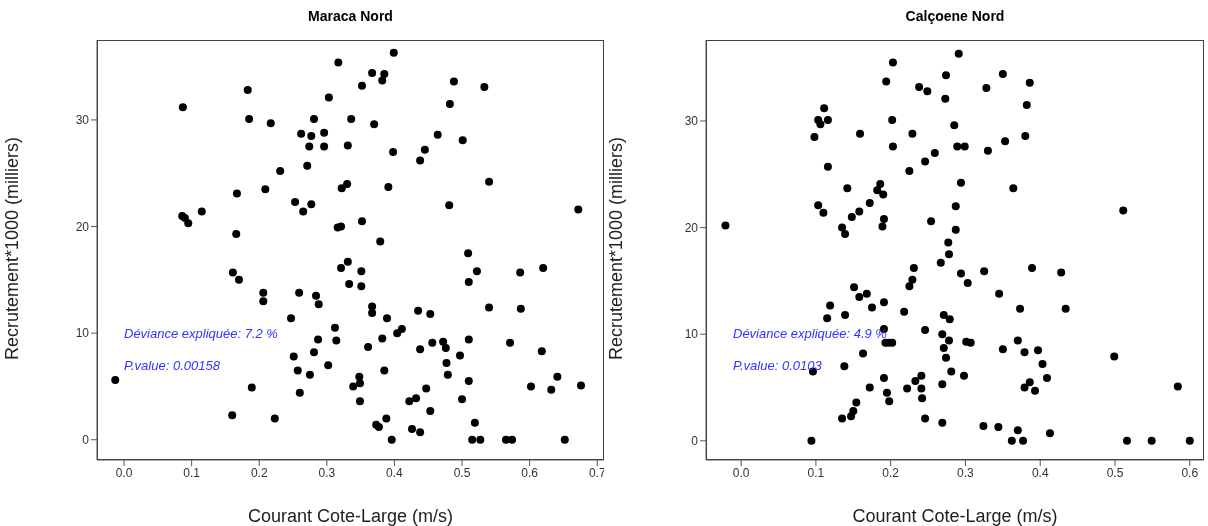 The height and width of the screenshot is (526, 1208). I want to click on annotation: Déviance expliquée: 7.2 %, so click(201, 333).